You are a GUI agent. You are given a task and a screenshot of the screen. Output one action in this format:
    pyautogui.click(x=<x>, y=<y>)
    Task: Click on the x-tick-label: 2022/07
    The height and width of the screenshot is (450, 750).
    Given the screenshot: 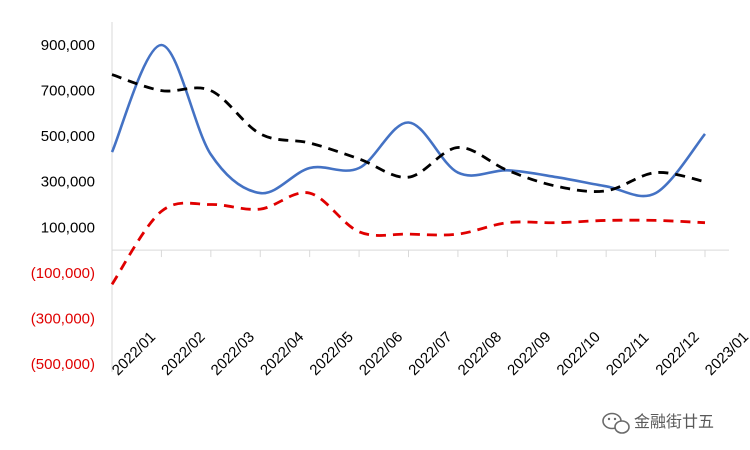 What is the action you would take?
    pyautogui.click(x=430, y=354)
    